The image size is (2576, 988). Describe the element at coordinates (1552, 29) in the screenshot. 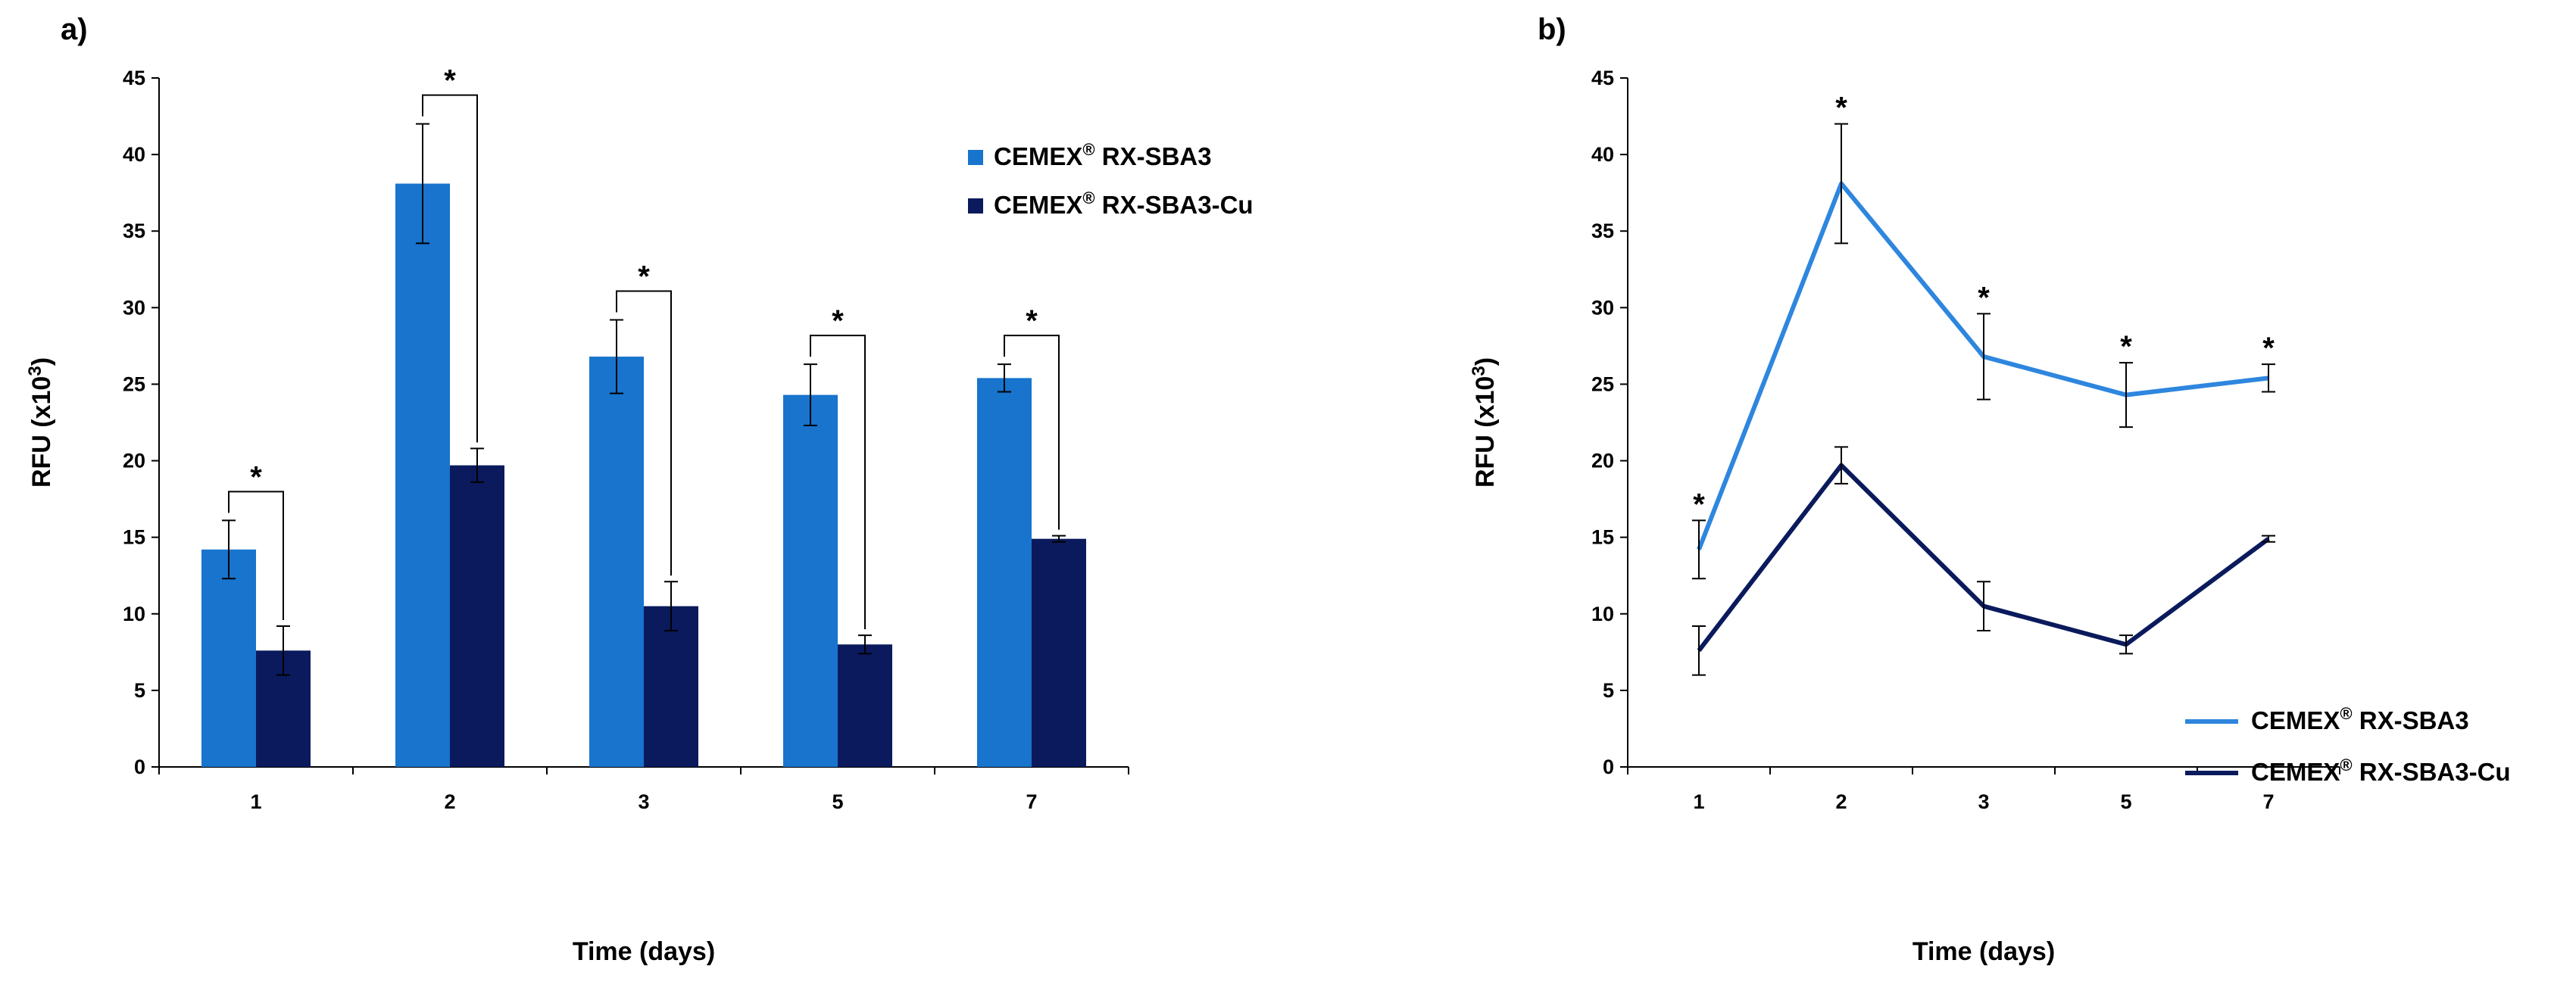

I see `panel-label-b: b)` at that location.